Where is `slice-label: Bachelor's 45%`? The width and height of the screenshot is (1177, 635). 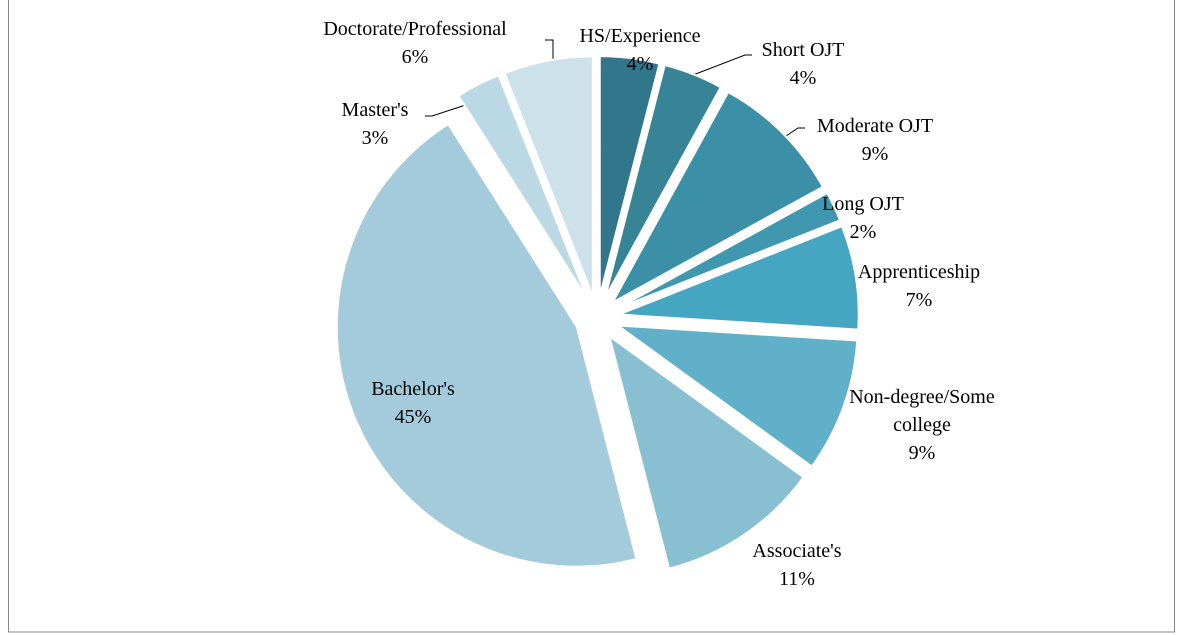 slice-label: Bachelor's 45% is located at coordinates (413, 403).